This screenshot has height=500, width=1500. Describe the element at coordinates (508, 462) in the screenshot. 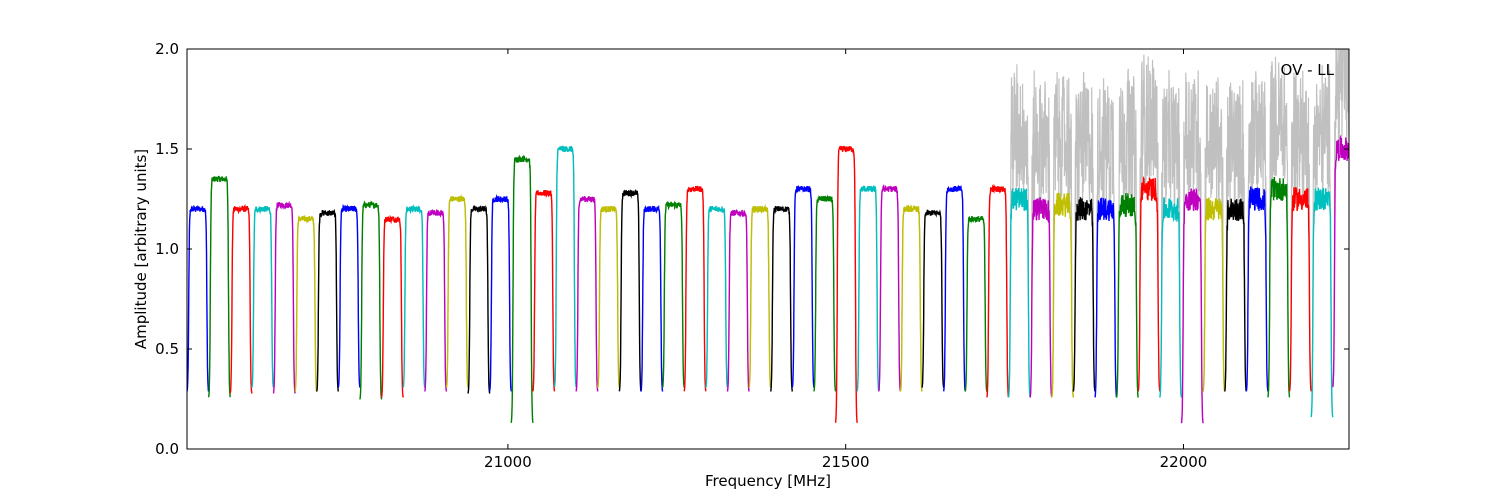

I see `x-tick-label: 21000` at that location.